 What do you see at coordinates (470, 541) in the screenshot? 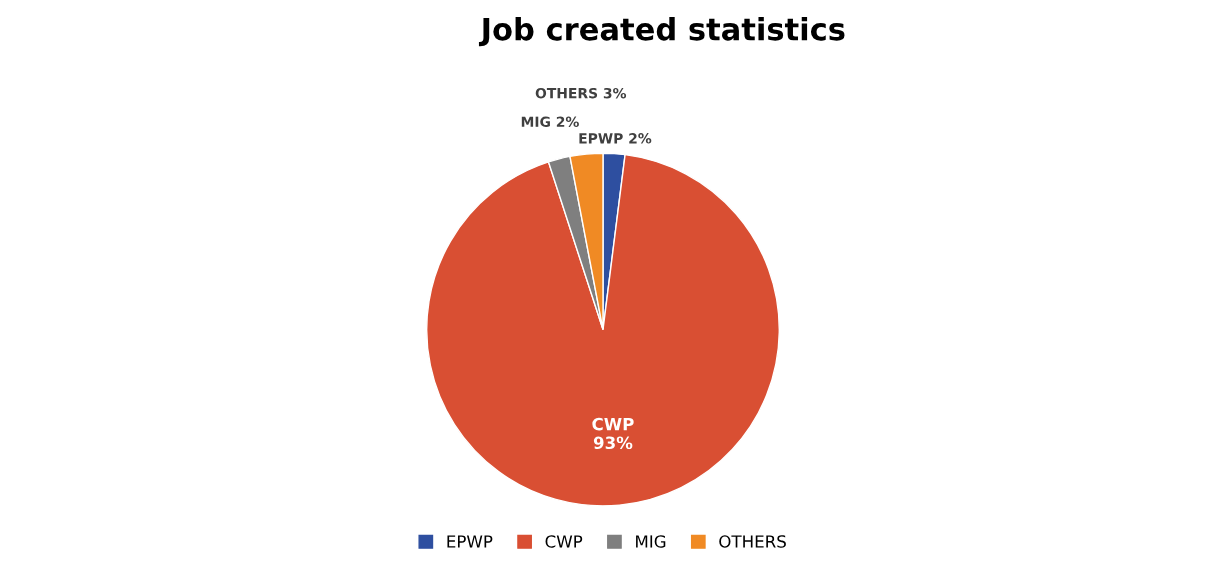
I see `legend-label: EPWP` at bounding box center [470, 541].